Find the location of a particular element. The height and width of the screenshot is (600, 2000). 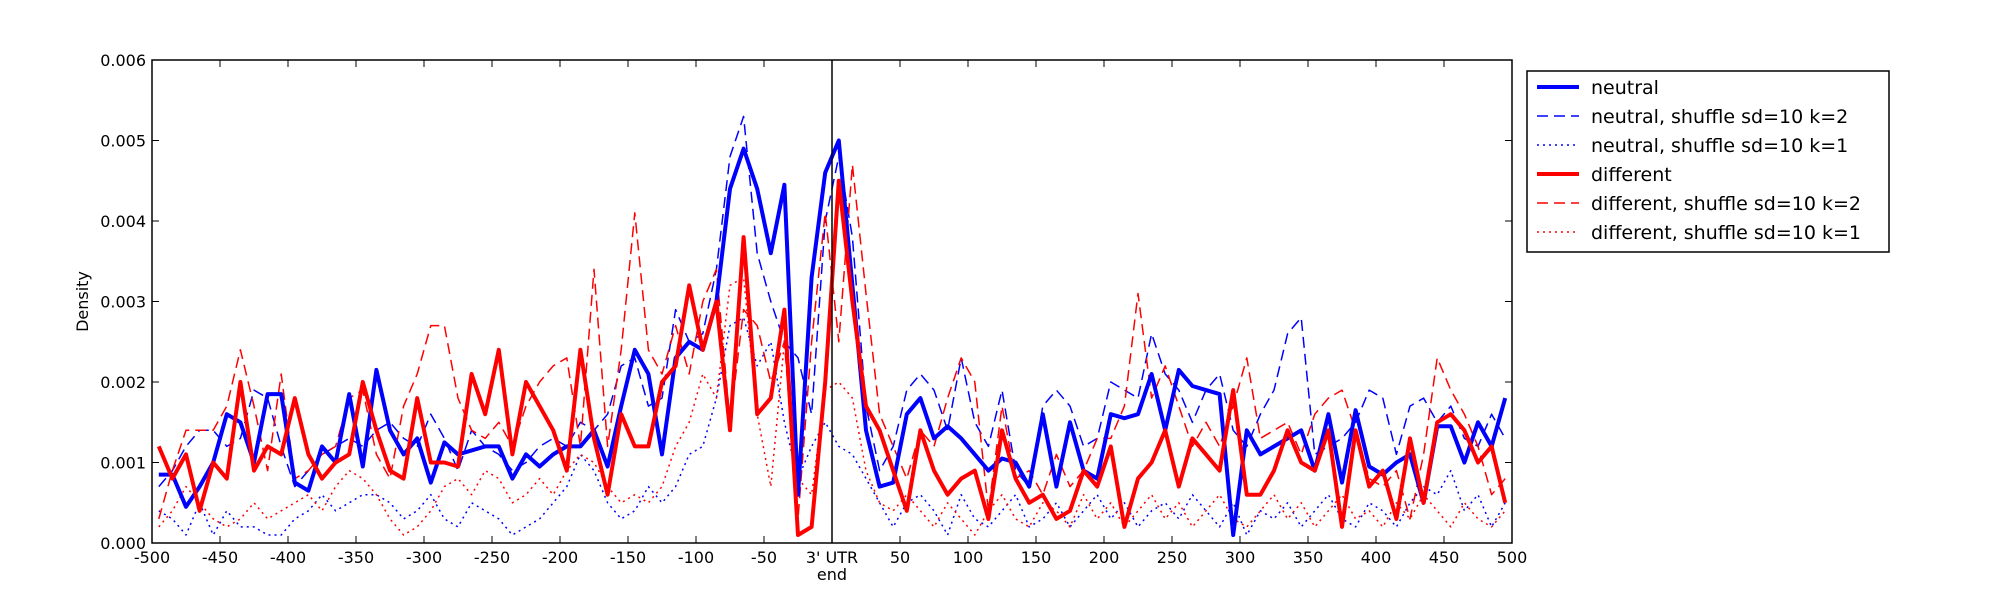

x-tick-label: 250 is located at coordinates (1172, 557).